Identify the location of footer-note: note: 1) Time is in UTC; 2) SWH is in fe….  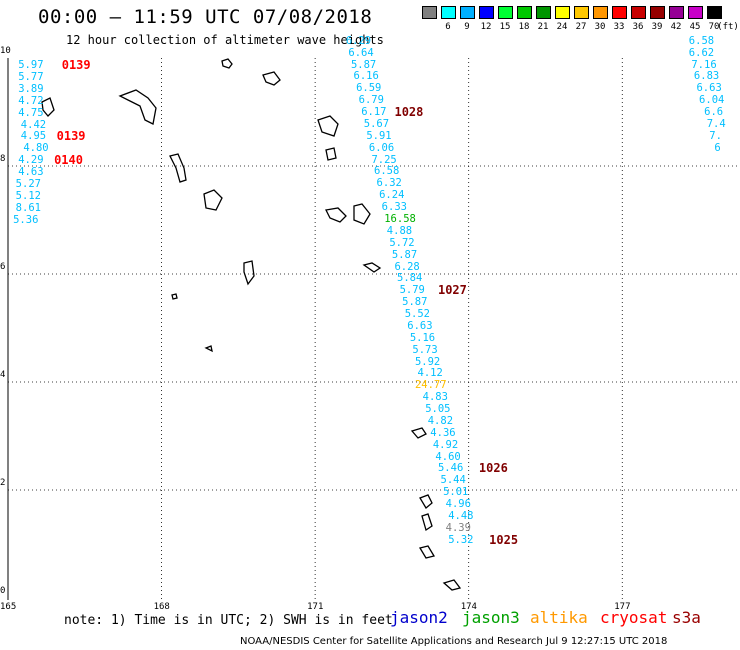
(228, 620).